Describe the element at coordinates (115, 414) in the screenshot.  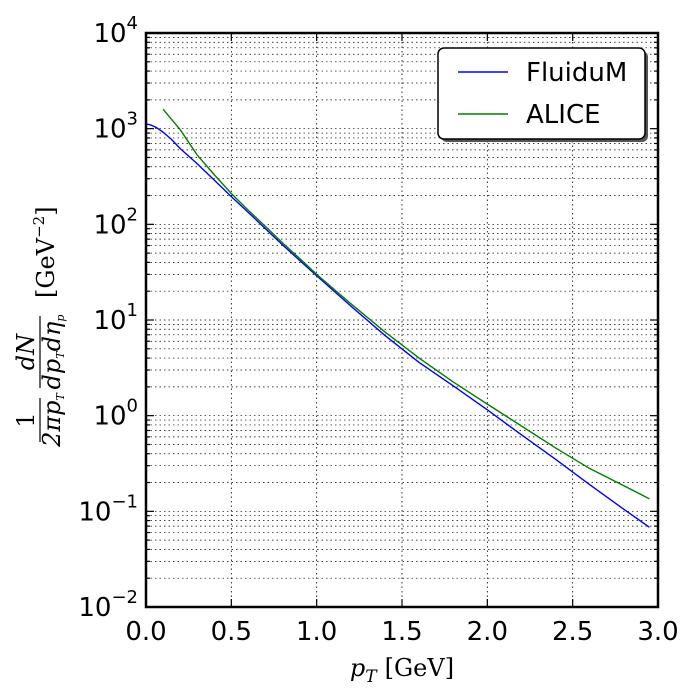
I see `y-tick-label: 10⁰` at that location.